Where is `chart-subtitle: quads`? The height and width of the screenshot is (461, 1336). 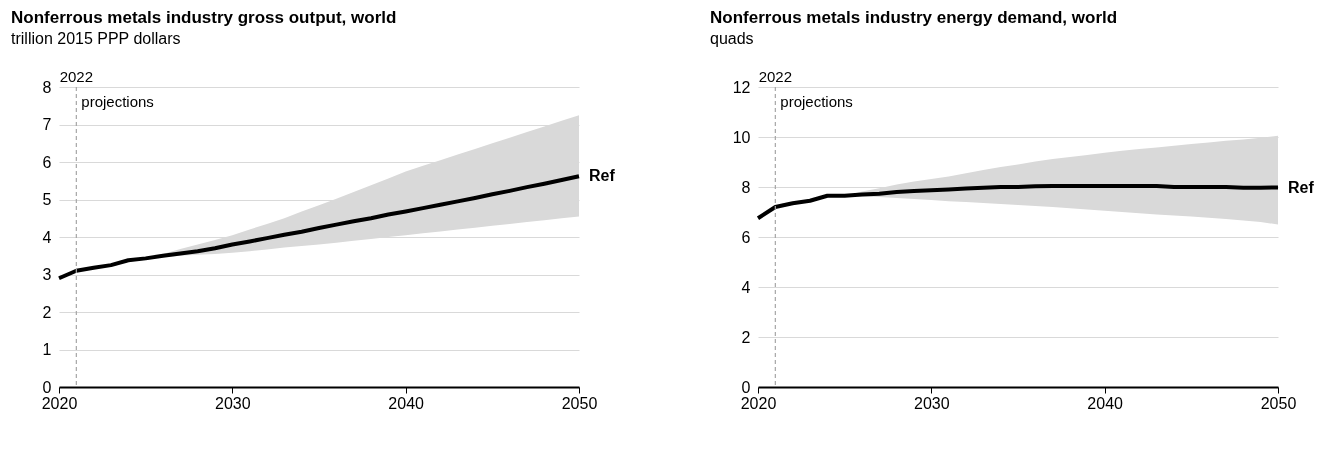
chart-subtitle: quads is located at coordinates (732, 38).